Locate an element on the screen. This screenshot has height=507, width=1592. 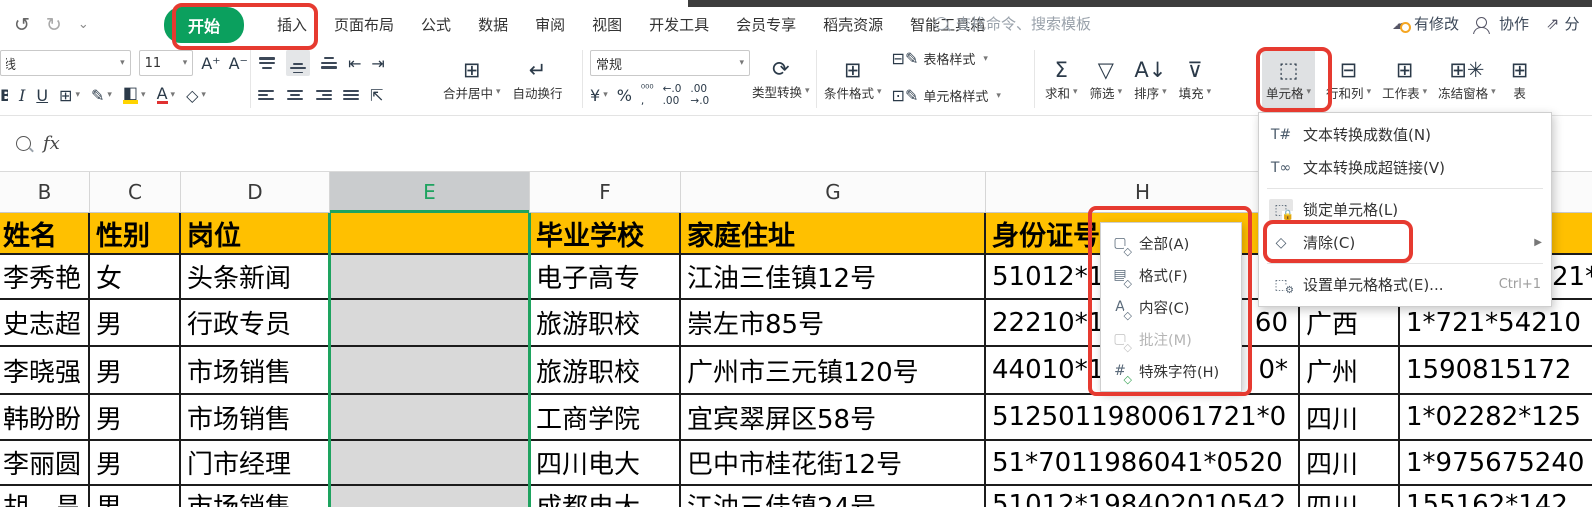
cell-id: 51*7011986041*0520 is located at coordinates (1143, 463).